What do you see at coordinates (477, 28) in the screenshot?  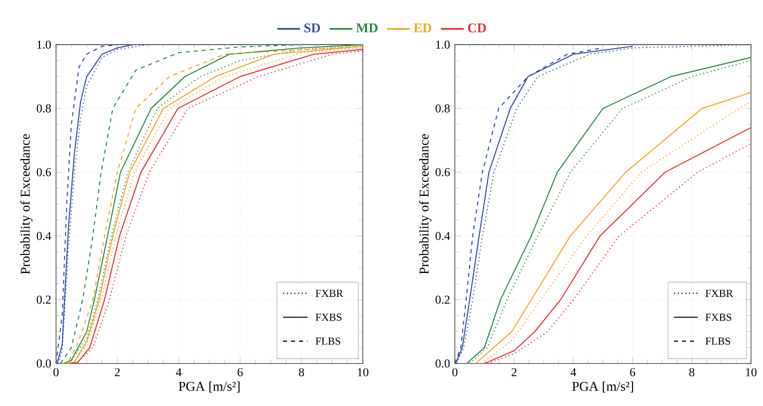 I see `legend-label: CD` at bounding box center [477, 28].